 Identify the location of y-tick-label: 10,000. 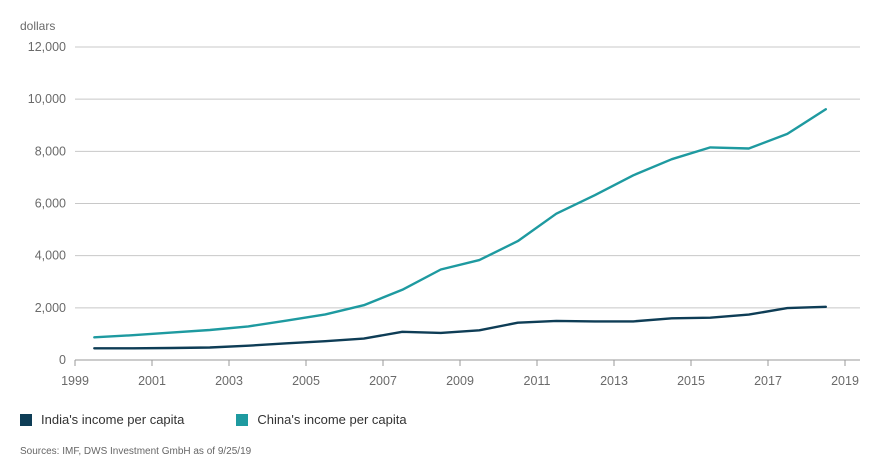
(47, 99).